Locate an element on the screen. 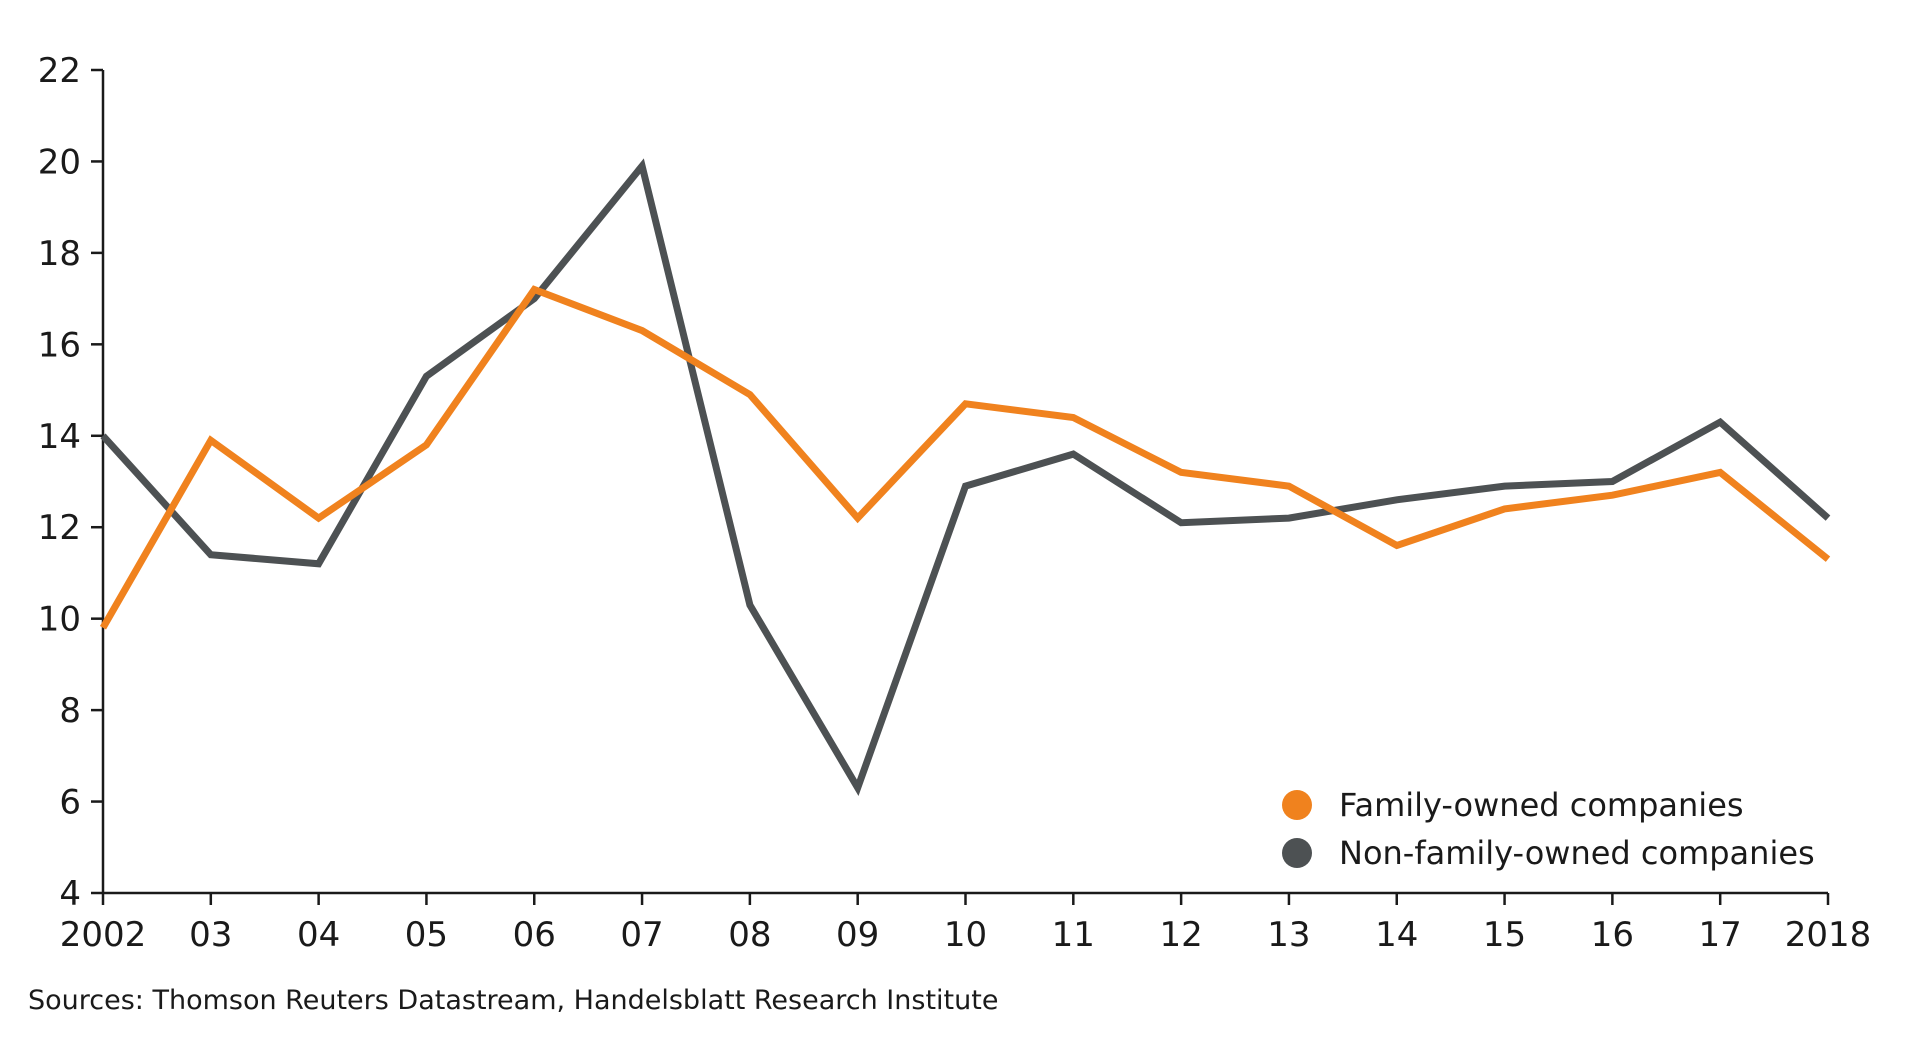  y-tick-label: 16 is located at coordinates (59, 345).